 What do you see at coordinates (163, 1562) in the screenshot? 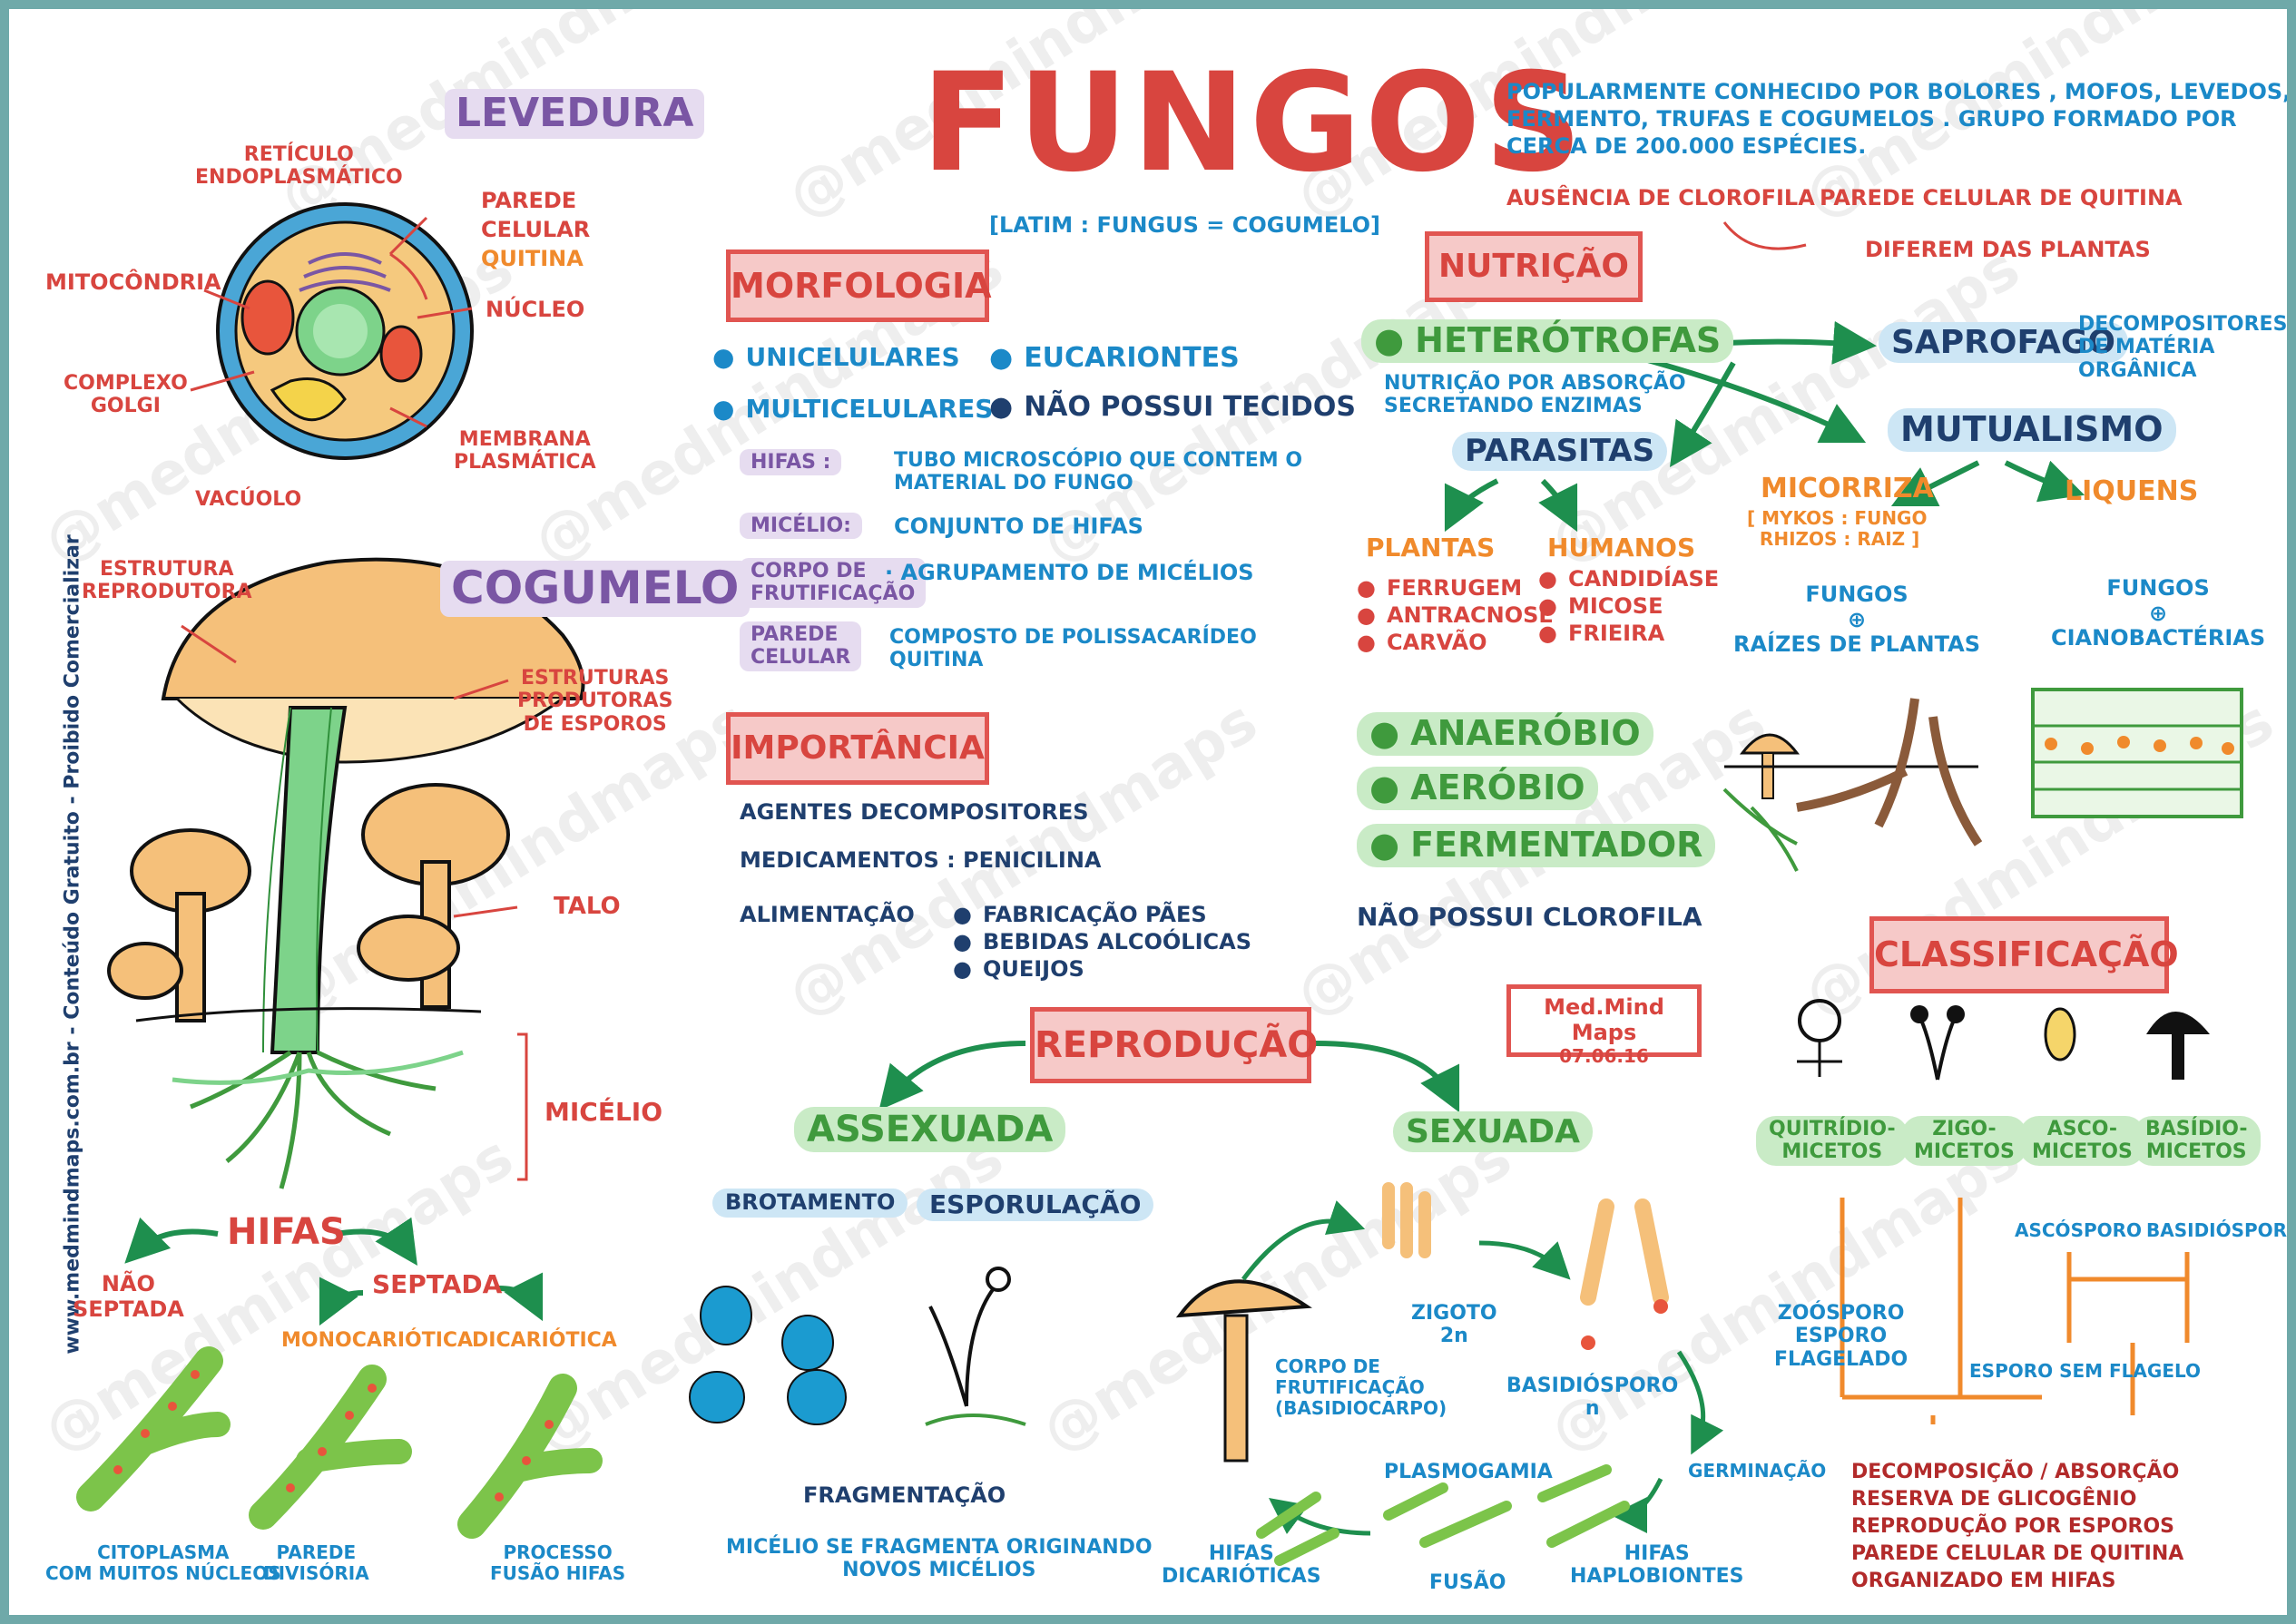
I see `label-citoplasma: CITOPLASMA COM MUITOS NÚCLEOS` at bounding box center [163, 1562].